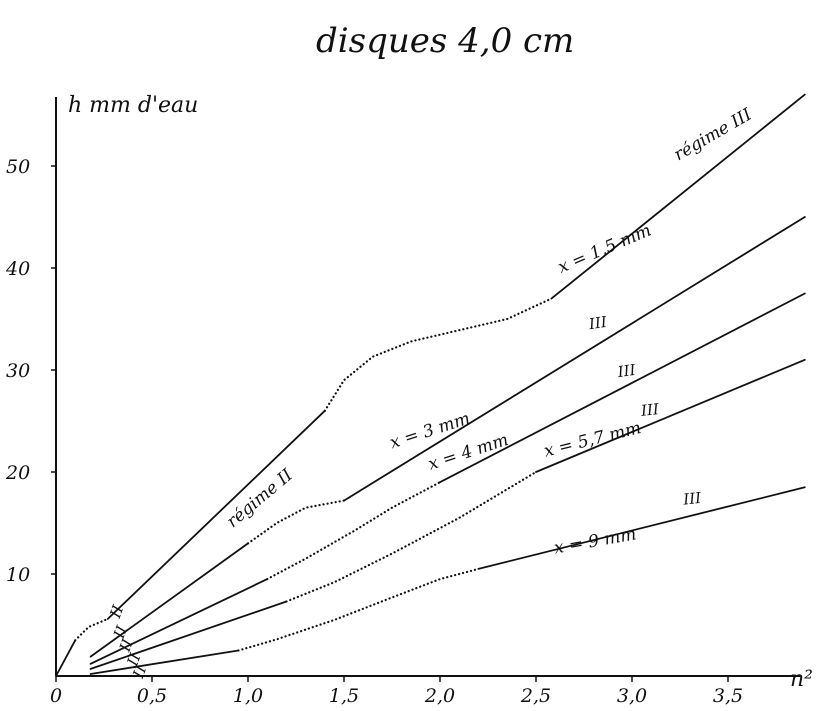 This screenshot has height=711, width=821. I want to click on regime-label: régime III, so click(713, 135).